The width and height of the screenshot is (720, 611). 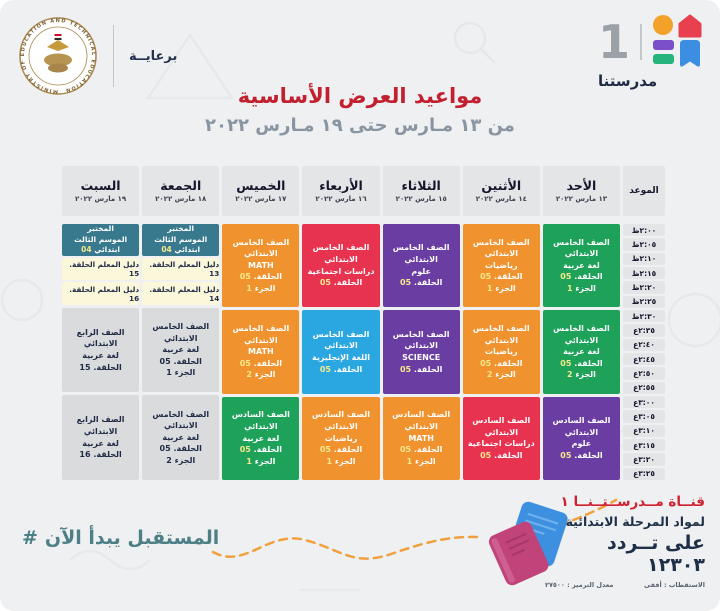 I want to click on hashtag-slogan: # المستقبل يبدأ الآن, so click(x=120, y=538).